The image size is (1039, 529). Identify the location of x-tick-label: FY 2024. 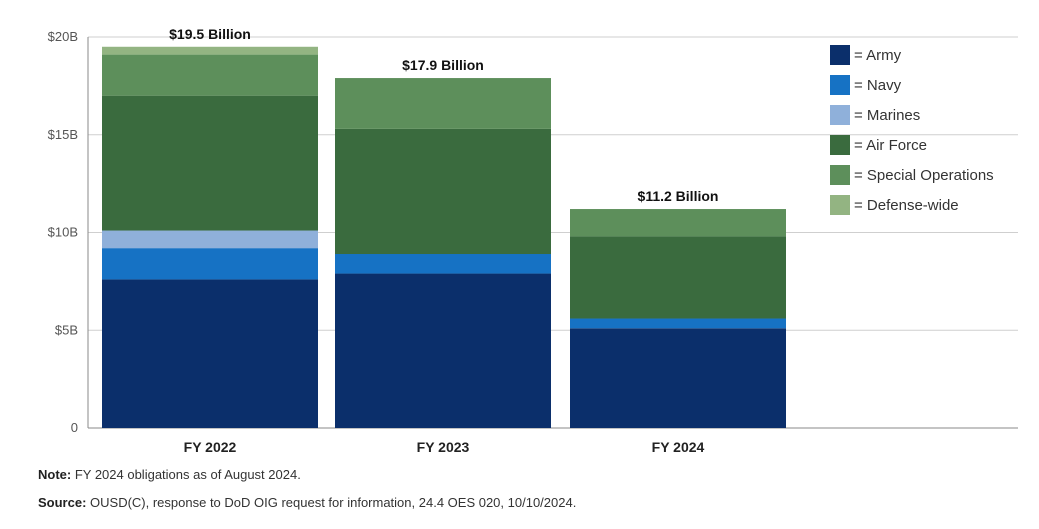
(678, 447).